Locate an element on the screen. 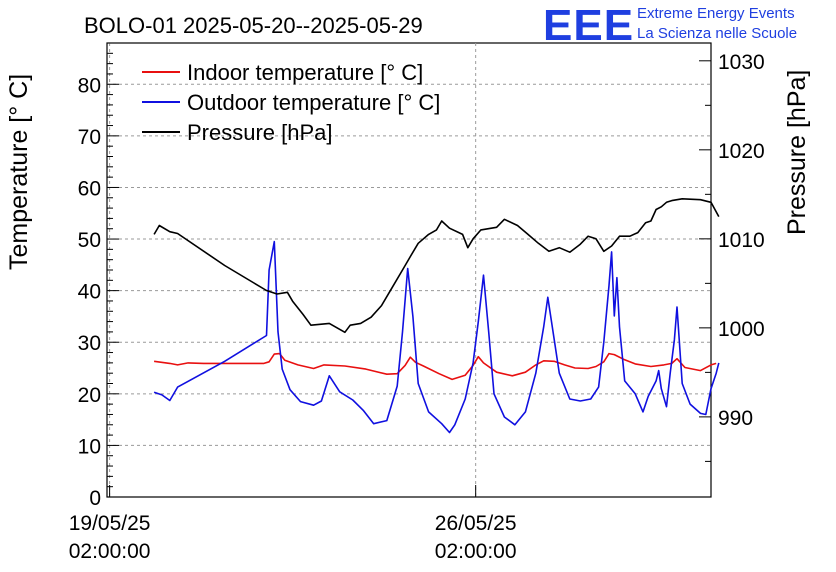  legend-label-pressure: Pressure [hPa] is located at coordinates (260, 132).